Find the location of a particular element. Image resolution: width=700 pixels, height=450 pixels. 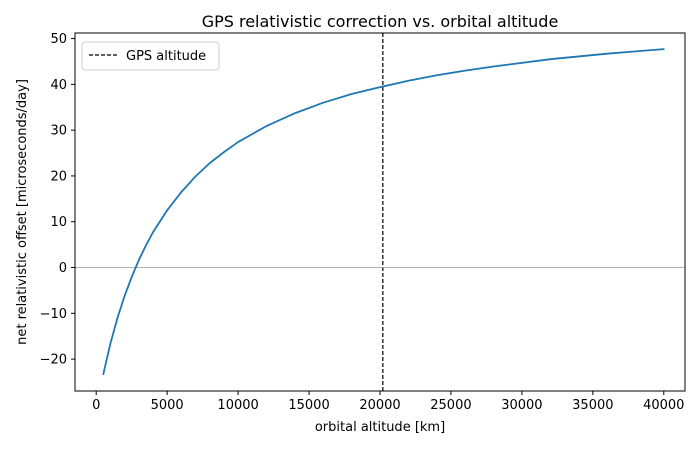

y-tick-label: 40 is located at coordinates (58, 85).